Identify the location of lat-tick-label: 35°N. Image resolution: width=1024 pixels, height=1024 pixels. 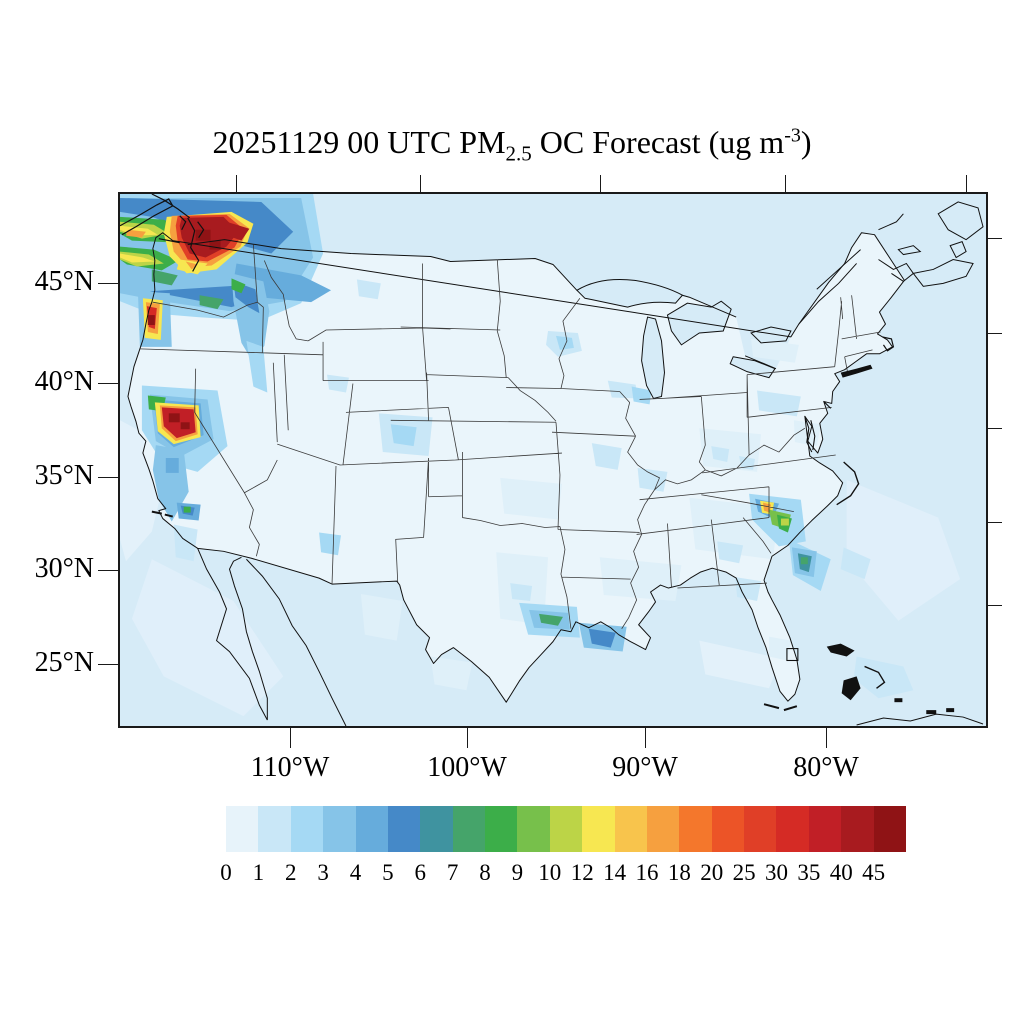
(64, 475).